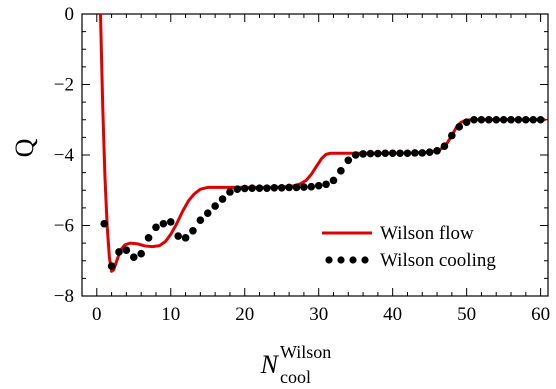 The width and height of the screenshot is (556, 389). What do you see at coordinates (97, 314) in the screenshot?
I see `x-tick-label: 0` at bounding box center [97, 314].